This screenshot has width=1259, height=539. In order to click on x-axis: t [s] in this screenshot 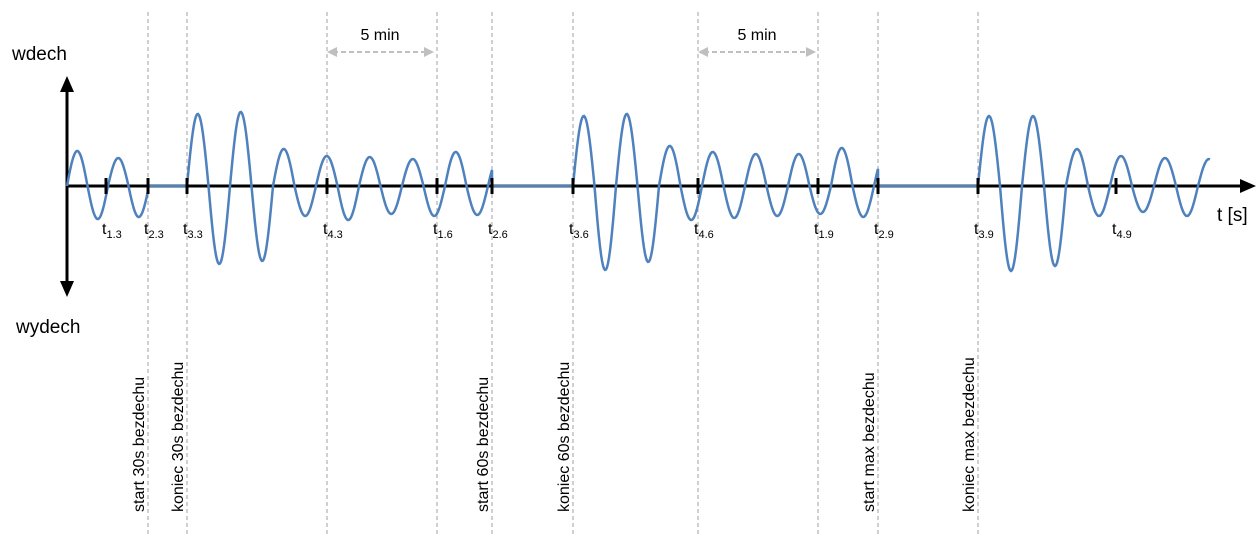, I will do `click(661, 202)`.